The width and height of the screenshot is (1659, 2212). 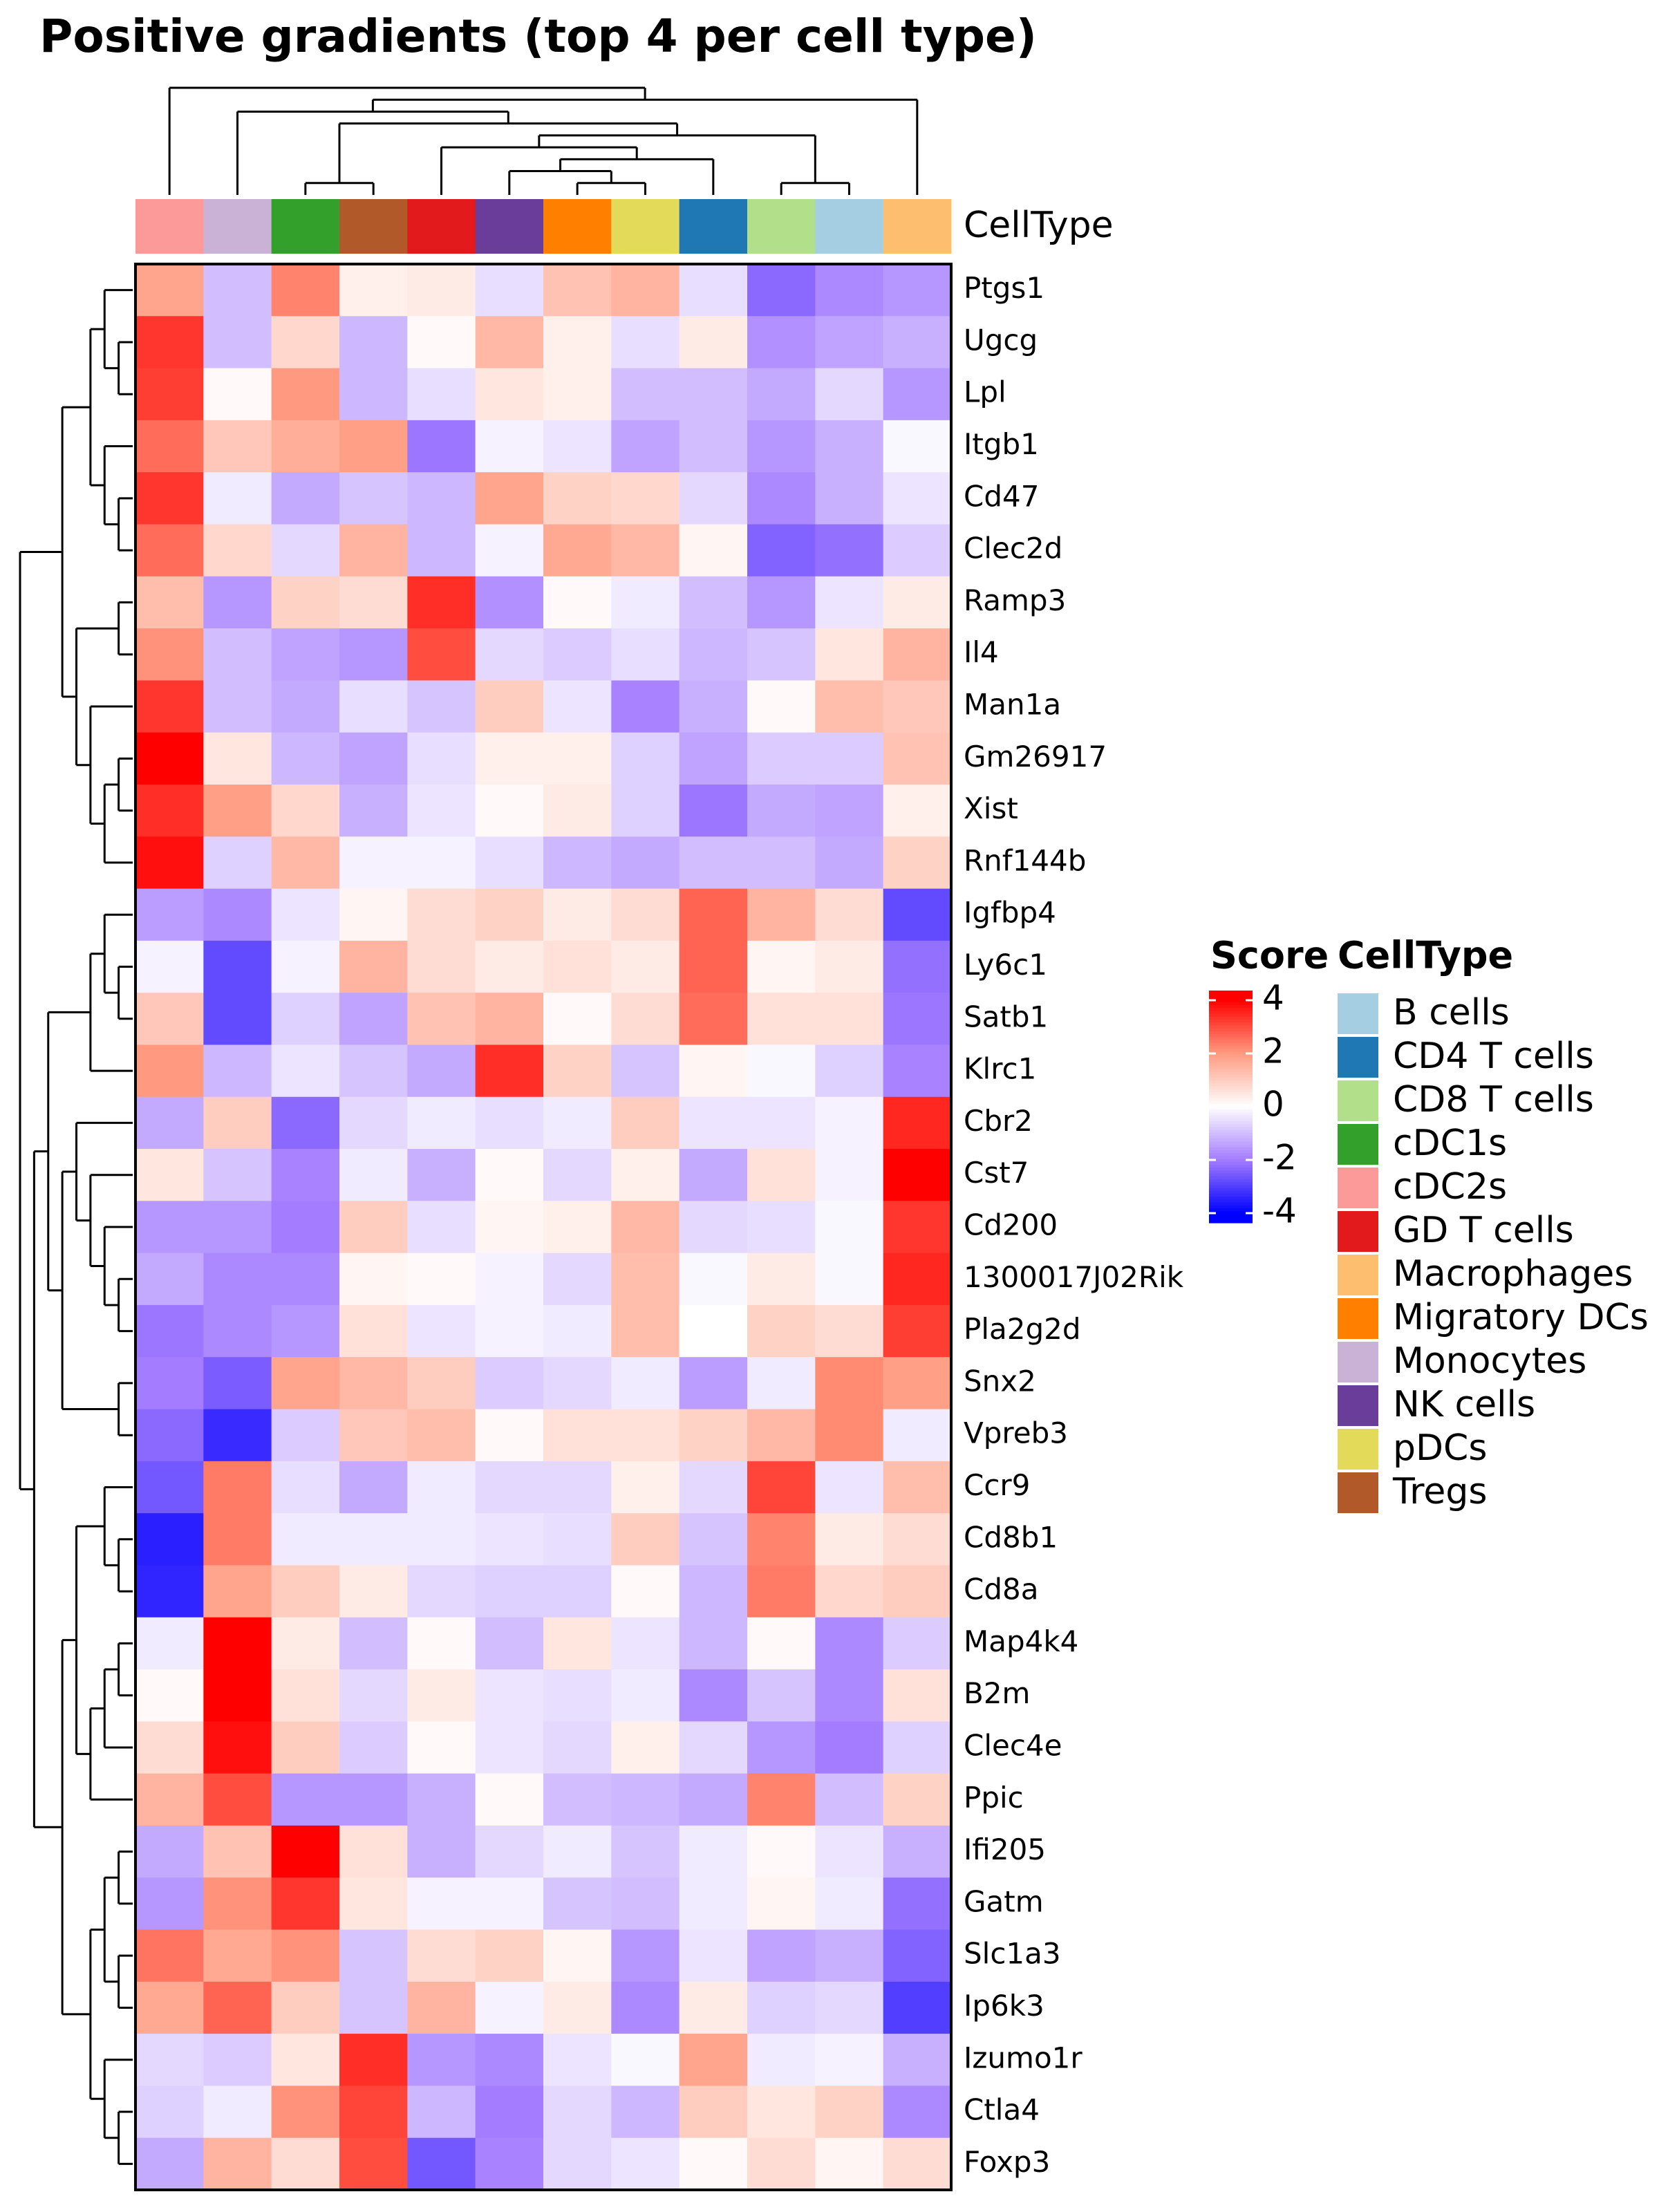 I want to click on row-label: Cd200, so click(x=1011, y=1225).